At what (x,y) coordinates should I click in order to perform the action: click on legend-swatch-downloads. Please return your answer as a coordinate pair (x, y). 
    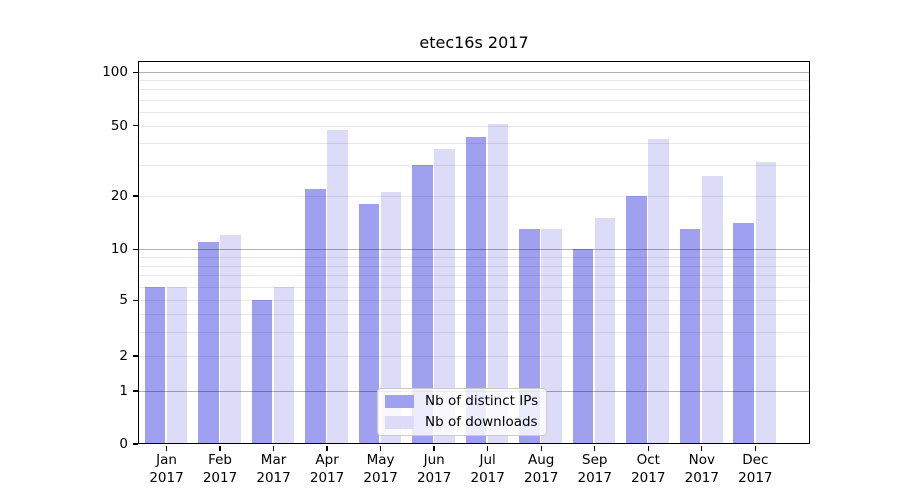
    Looking at the image, I should click on (399, 422).